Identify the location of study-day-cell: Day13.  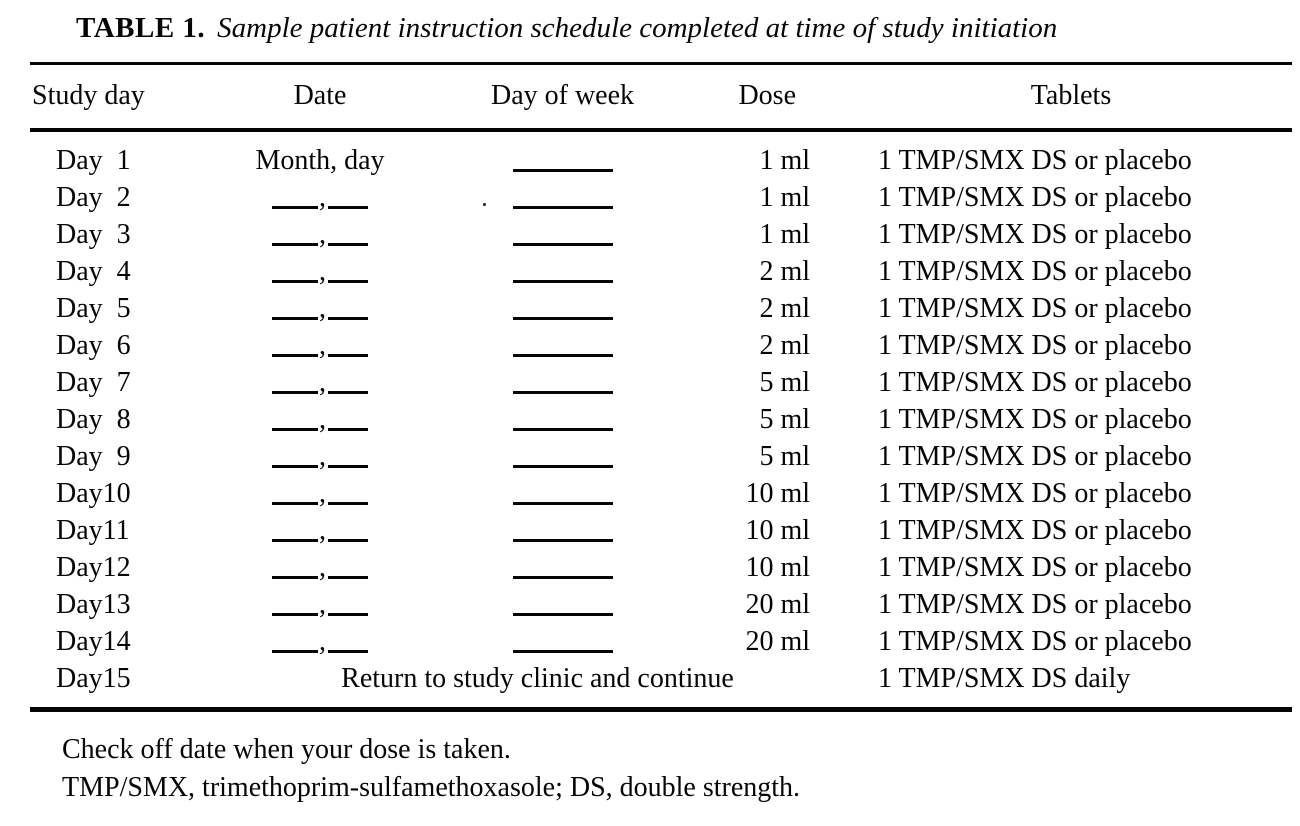
(93, 604).